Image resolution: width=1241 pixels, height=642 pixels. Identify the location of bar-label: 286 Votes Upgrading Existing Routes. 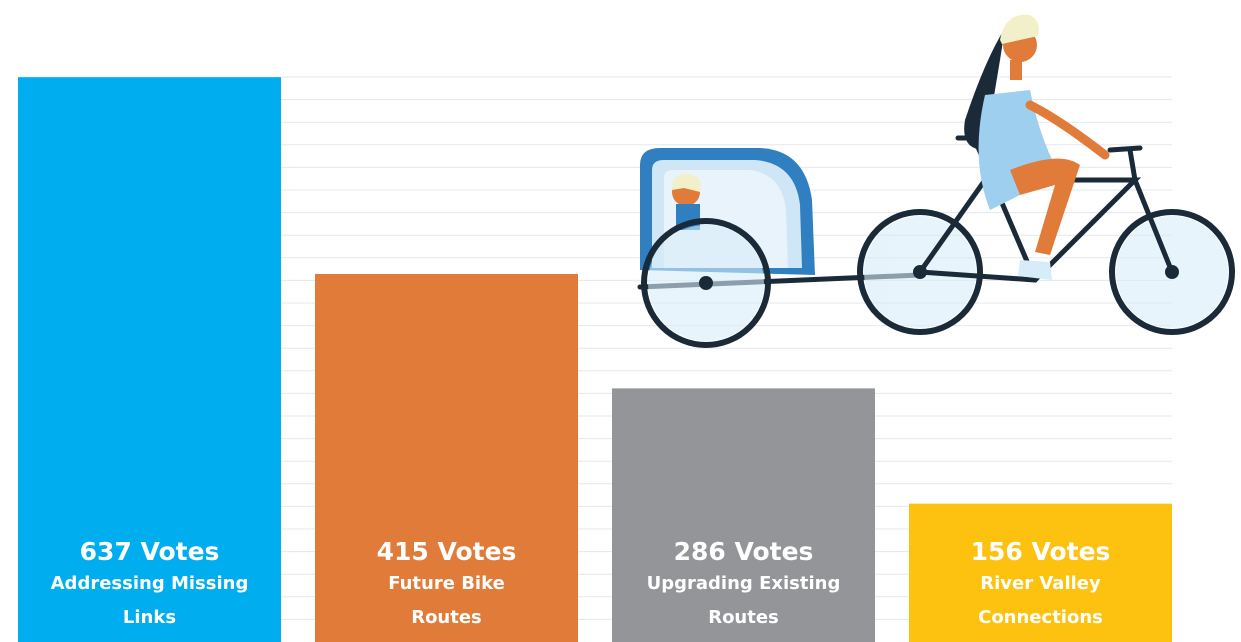
(743, 586).